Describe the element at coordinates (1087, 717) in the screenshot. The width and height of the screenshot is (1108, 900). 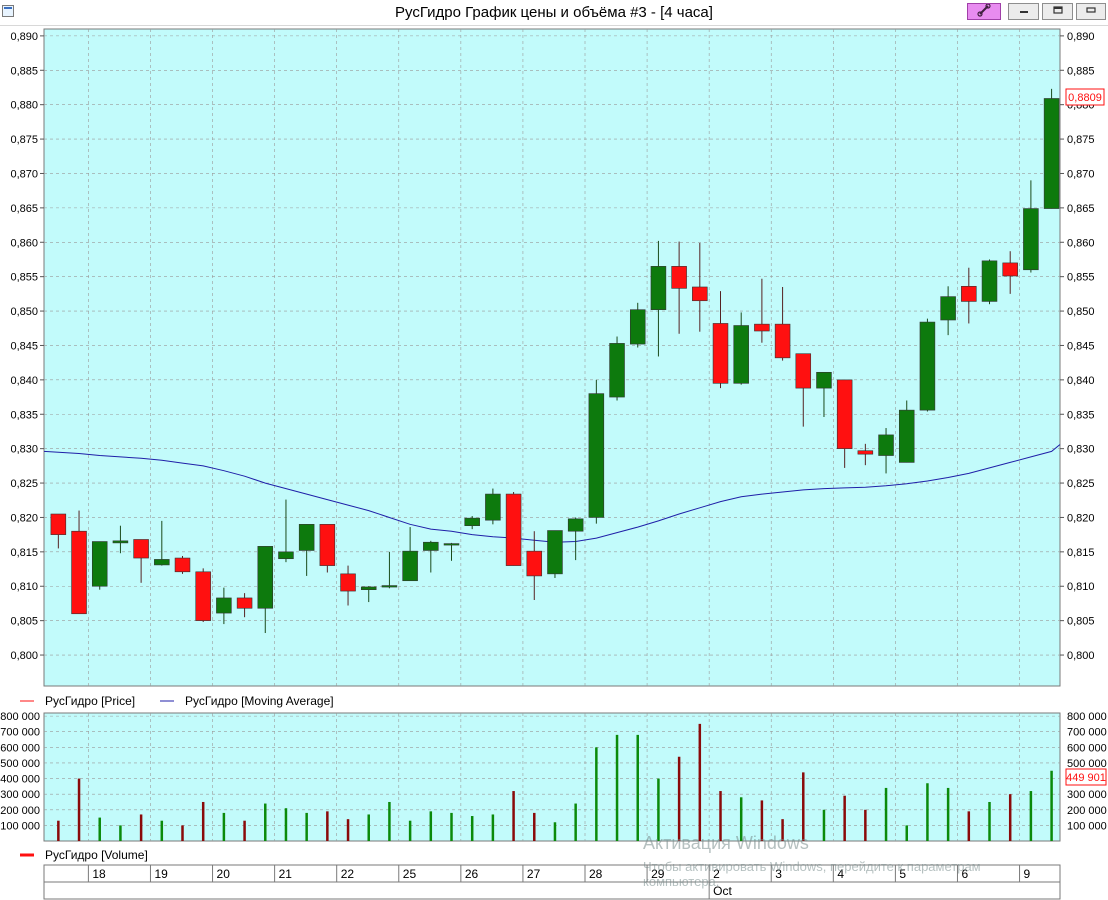
I see `volume-tick-label-right: 800 000` at that location.